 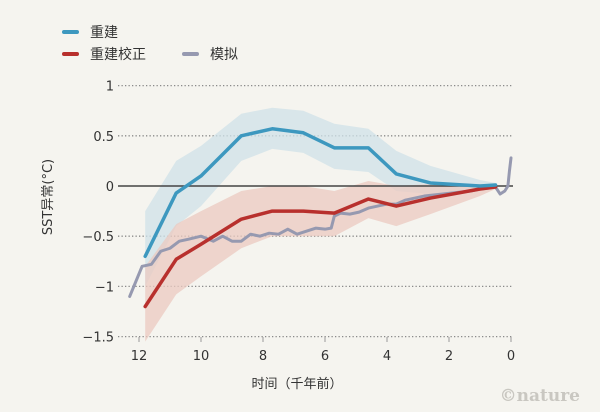 What do you see at coordinates (104, 33) in the screenshot?
I see `legend-label-reconstruction: 重建` at bounding box center [104, 33].